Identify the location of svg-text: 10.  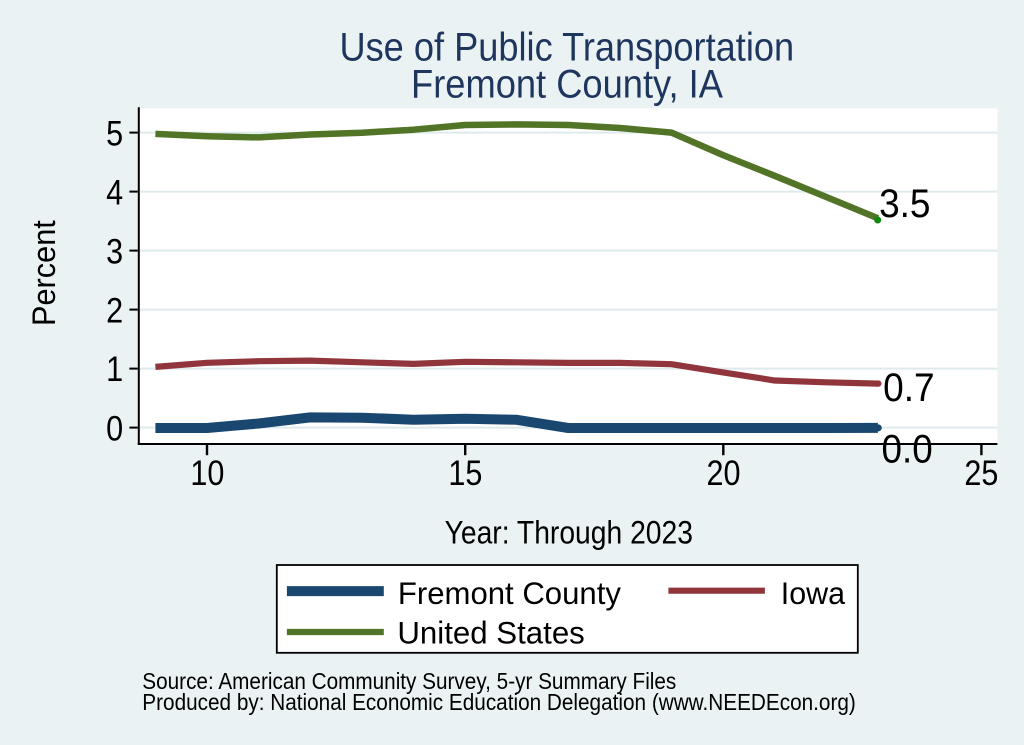
(207, 473).